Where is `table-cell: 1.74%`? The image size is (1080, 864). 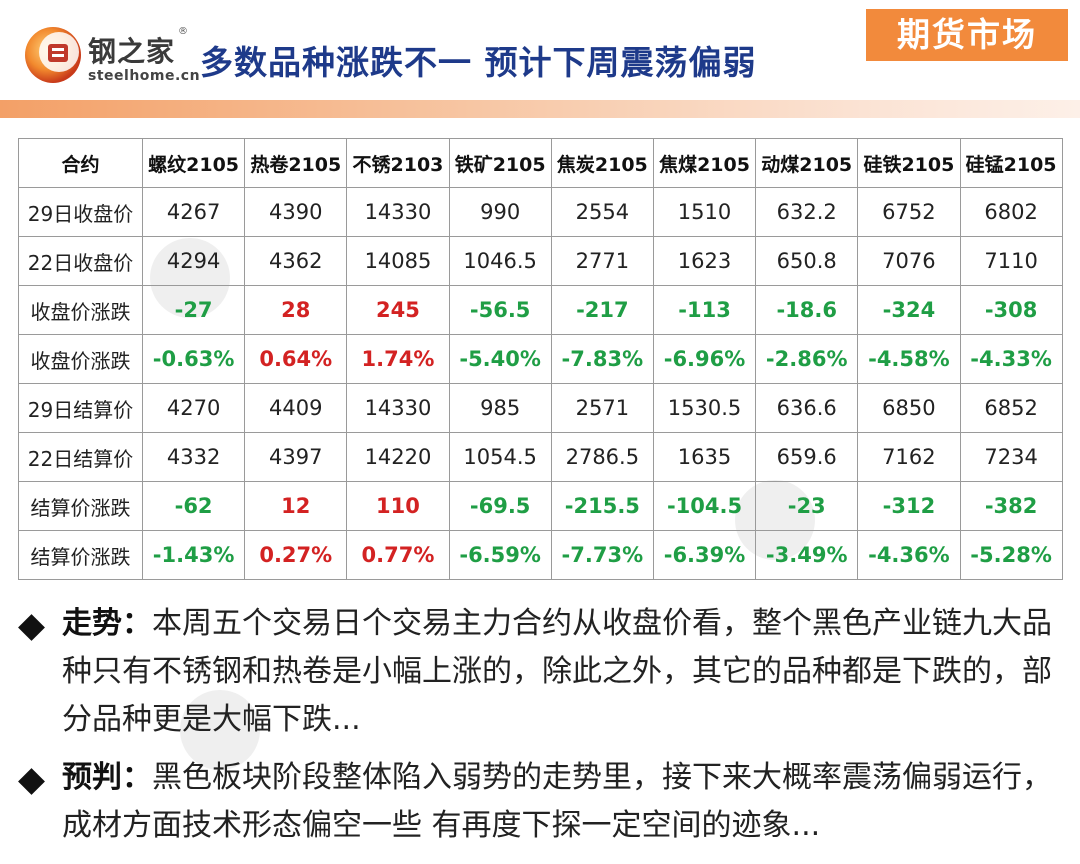 table-cell: 1.74% is located at coordinates (398, 359).